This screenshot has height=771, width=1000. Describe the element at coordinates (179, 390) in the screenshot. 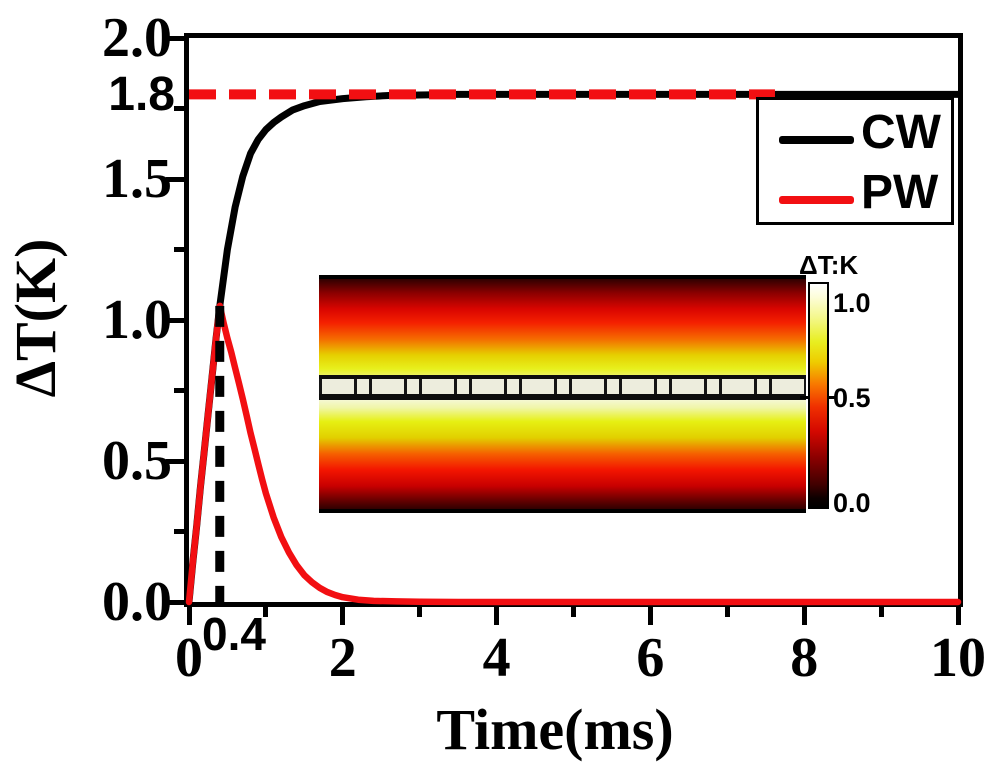

I see `y-minor-tick-0.75` at that location.